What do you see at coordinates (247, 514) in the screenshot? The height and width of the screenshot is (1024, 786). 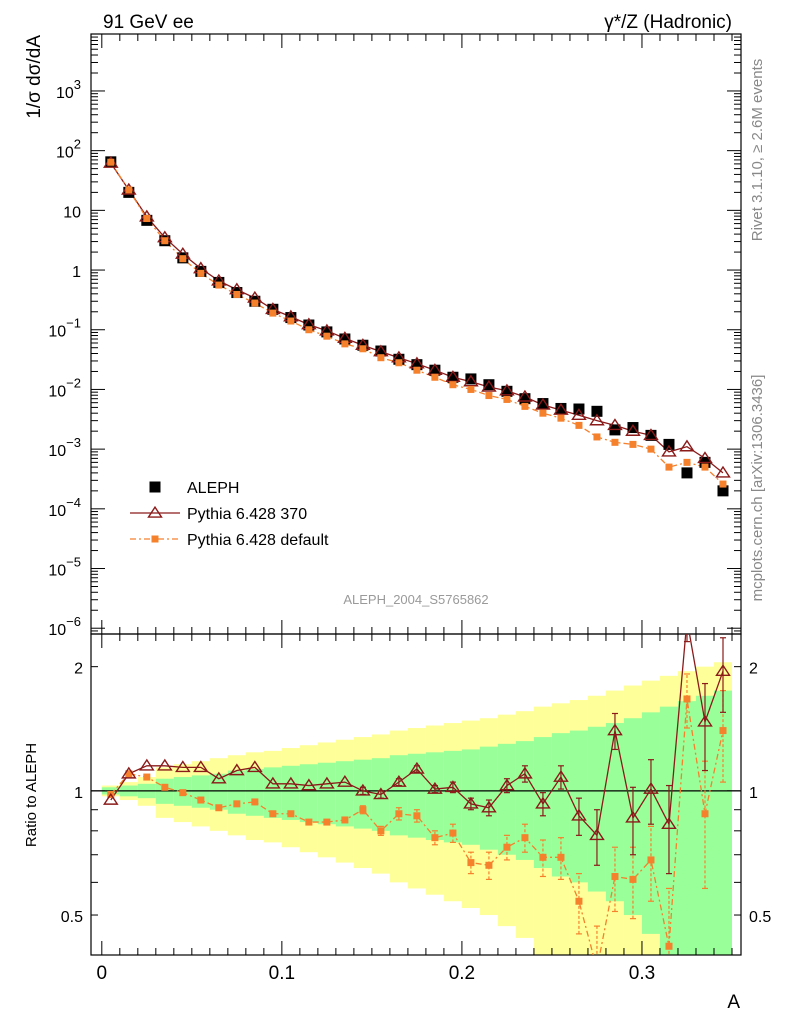 I see `legend-label: Pythia 6.428 370` at bounding box center [247, 514].